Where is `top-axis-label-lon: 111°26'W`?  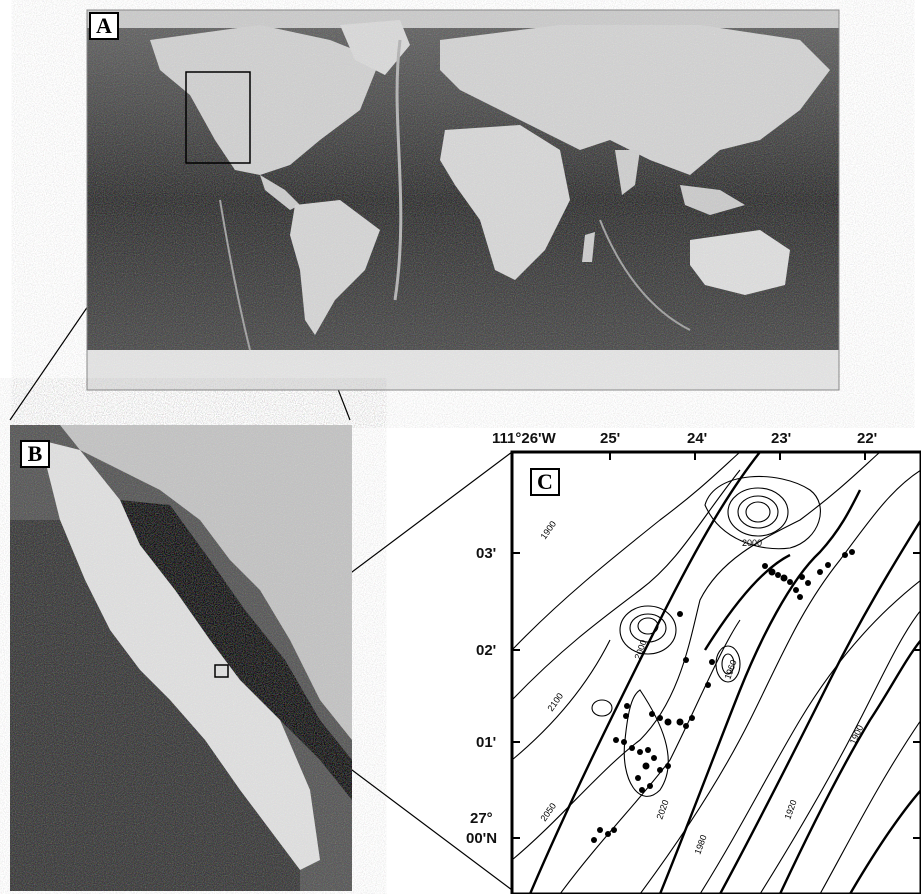
top-axis-label-lon: 111°26'W is located at coordinates (524, 438).